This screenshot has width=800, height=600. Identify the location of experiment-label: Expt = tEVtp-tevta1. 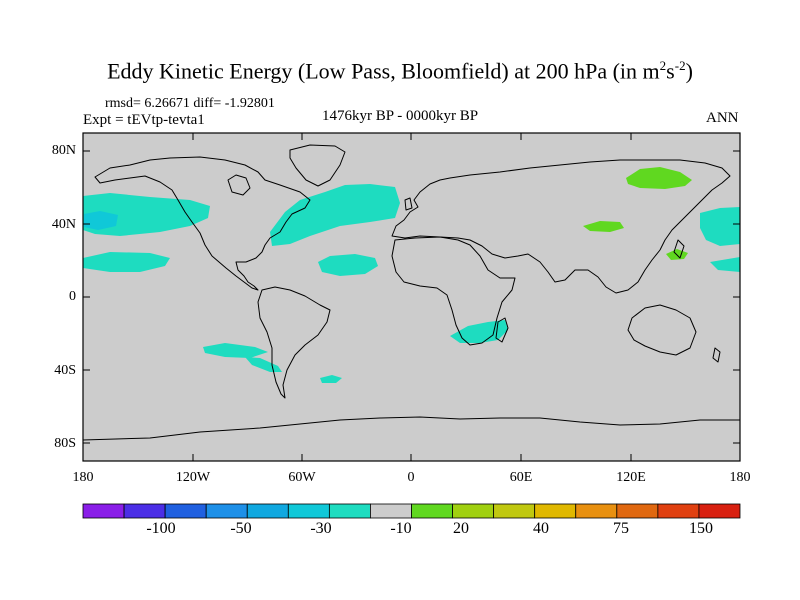
(144, 120).